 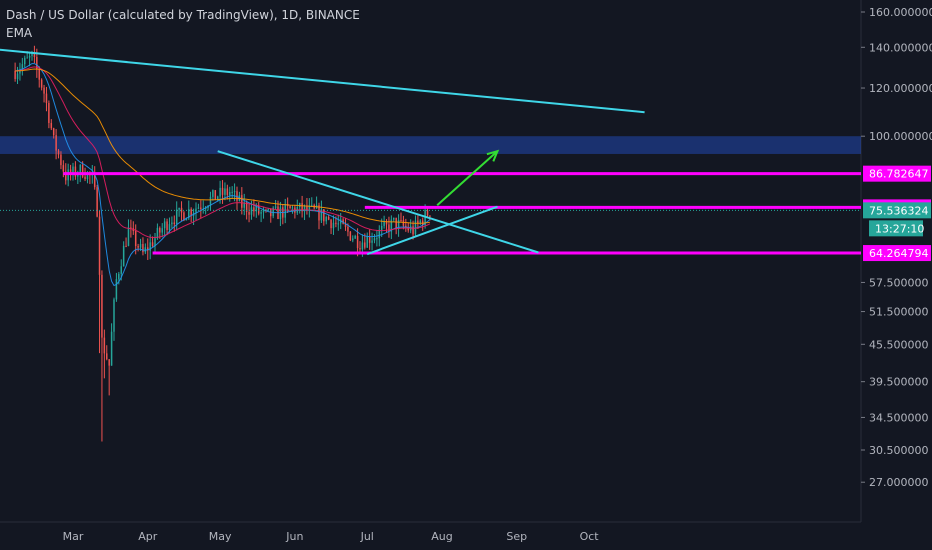 I want to click on current-price-badge-bg, so click(x=897, y=210).